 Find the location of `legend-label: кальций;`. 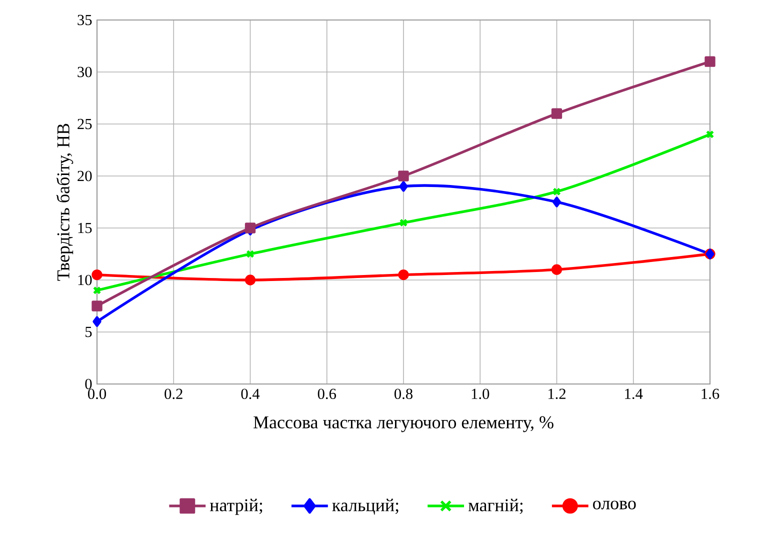

legend-label: кальций; is located at coordinates (365, 506).